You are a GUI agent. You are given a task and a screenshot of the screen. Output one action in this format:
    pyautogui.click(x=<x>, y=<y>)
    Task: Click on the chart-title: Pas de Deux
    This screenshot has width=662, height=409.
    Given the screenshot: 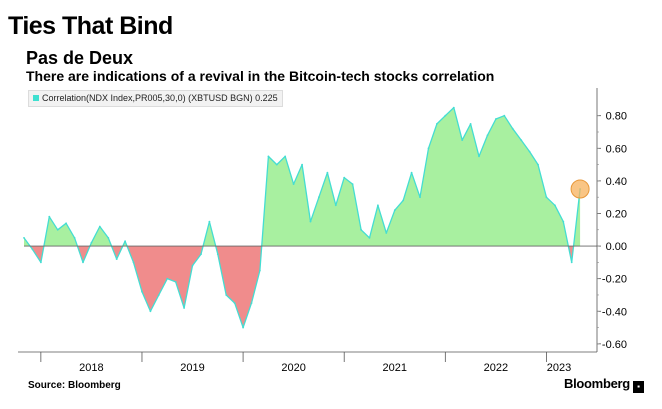 What is the action you would take?
    pyautogui.click(x=80, y=58)
    